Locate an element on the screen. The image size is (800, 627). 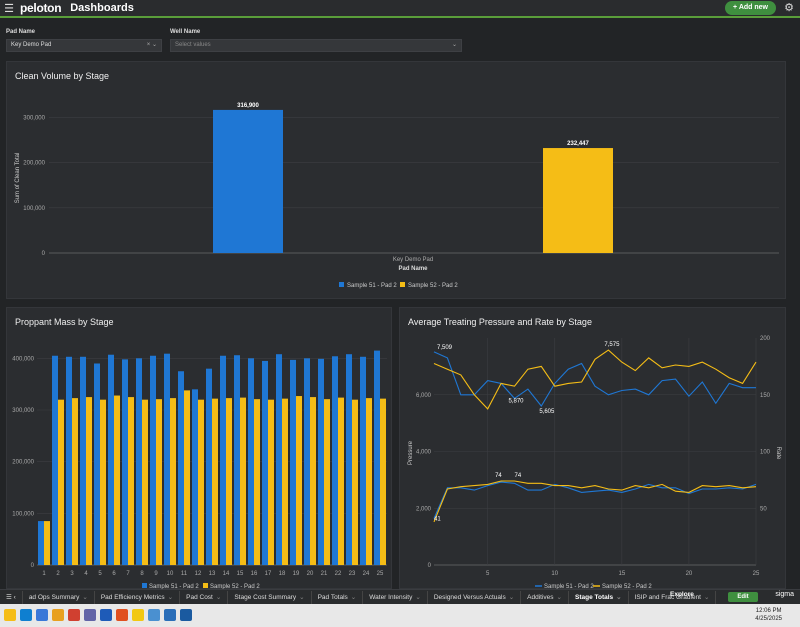
well-name-select: Select values ⌄ is located at coordinates (316, 45).